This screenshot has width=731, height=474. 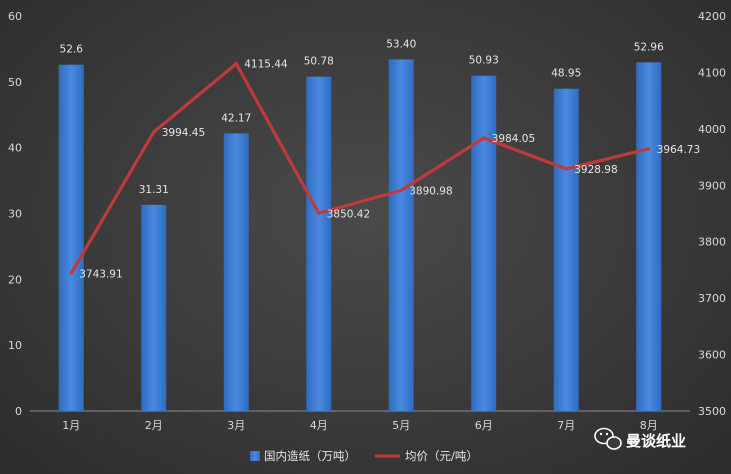 I want to click on legend-label-bars: 国内造纸（万吨）, so click(x=310, y=456).